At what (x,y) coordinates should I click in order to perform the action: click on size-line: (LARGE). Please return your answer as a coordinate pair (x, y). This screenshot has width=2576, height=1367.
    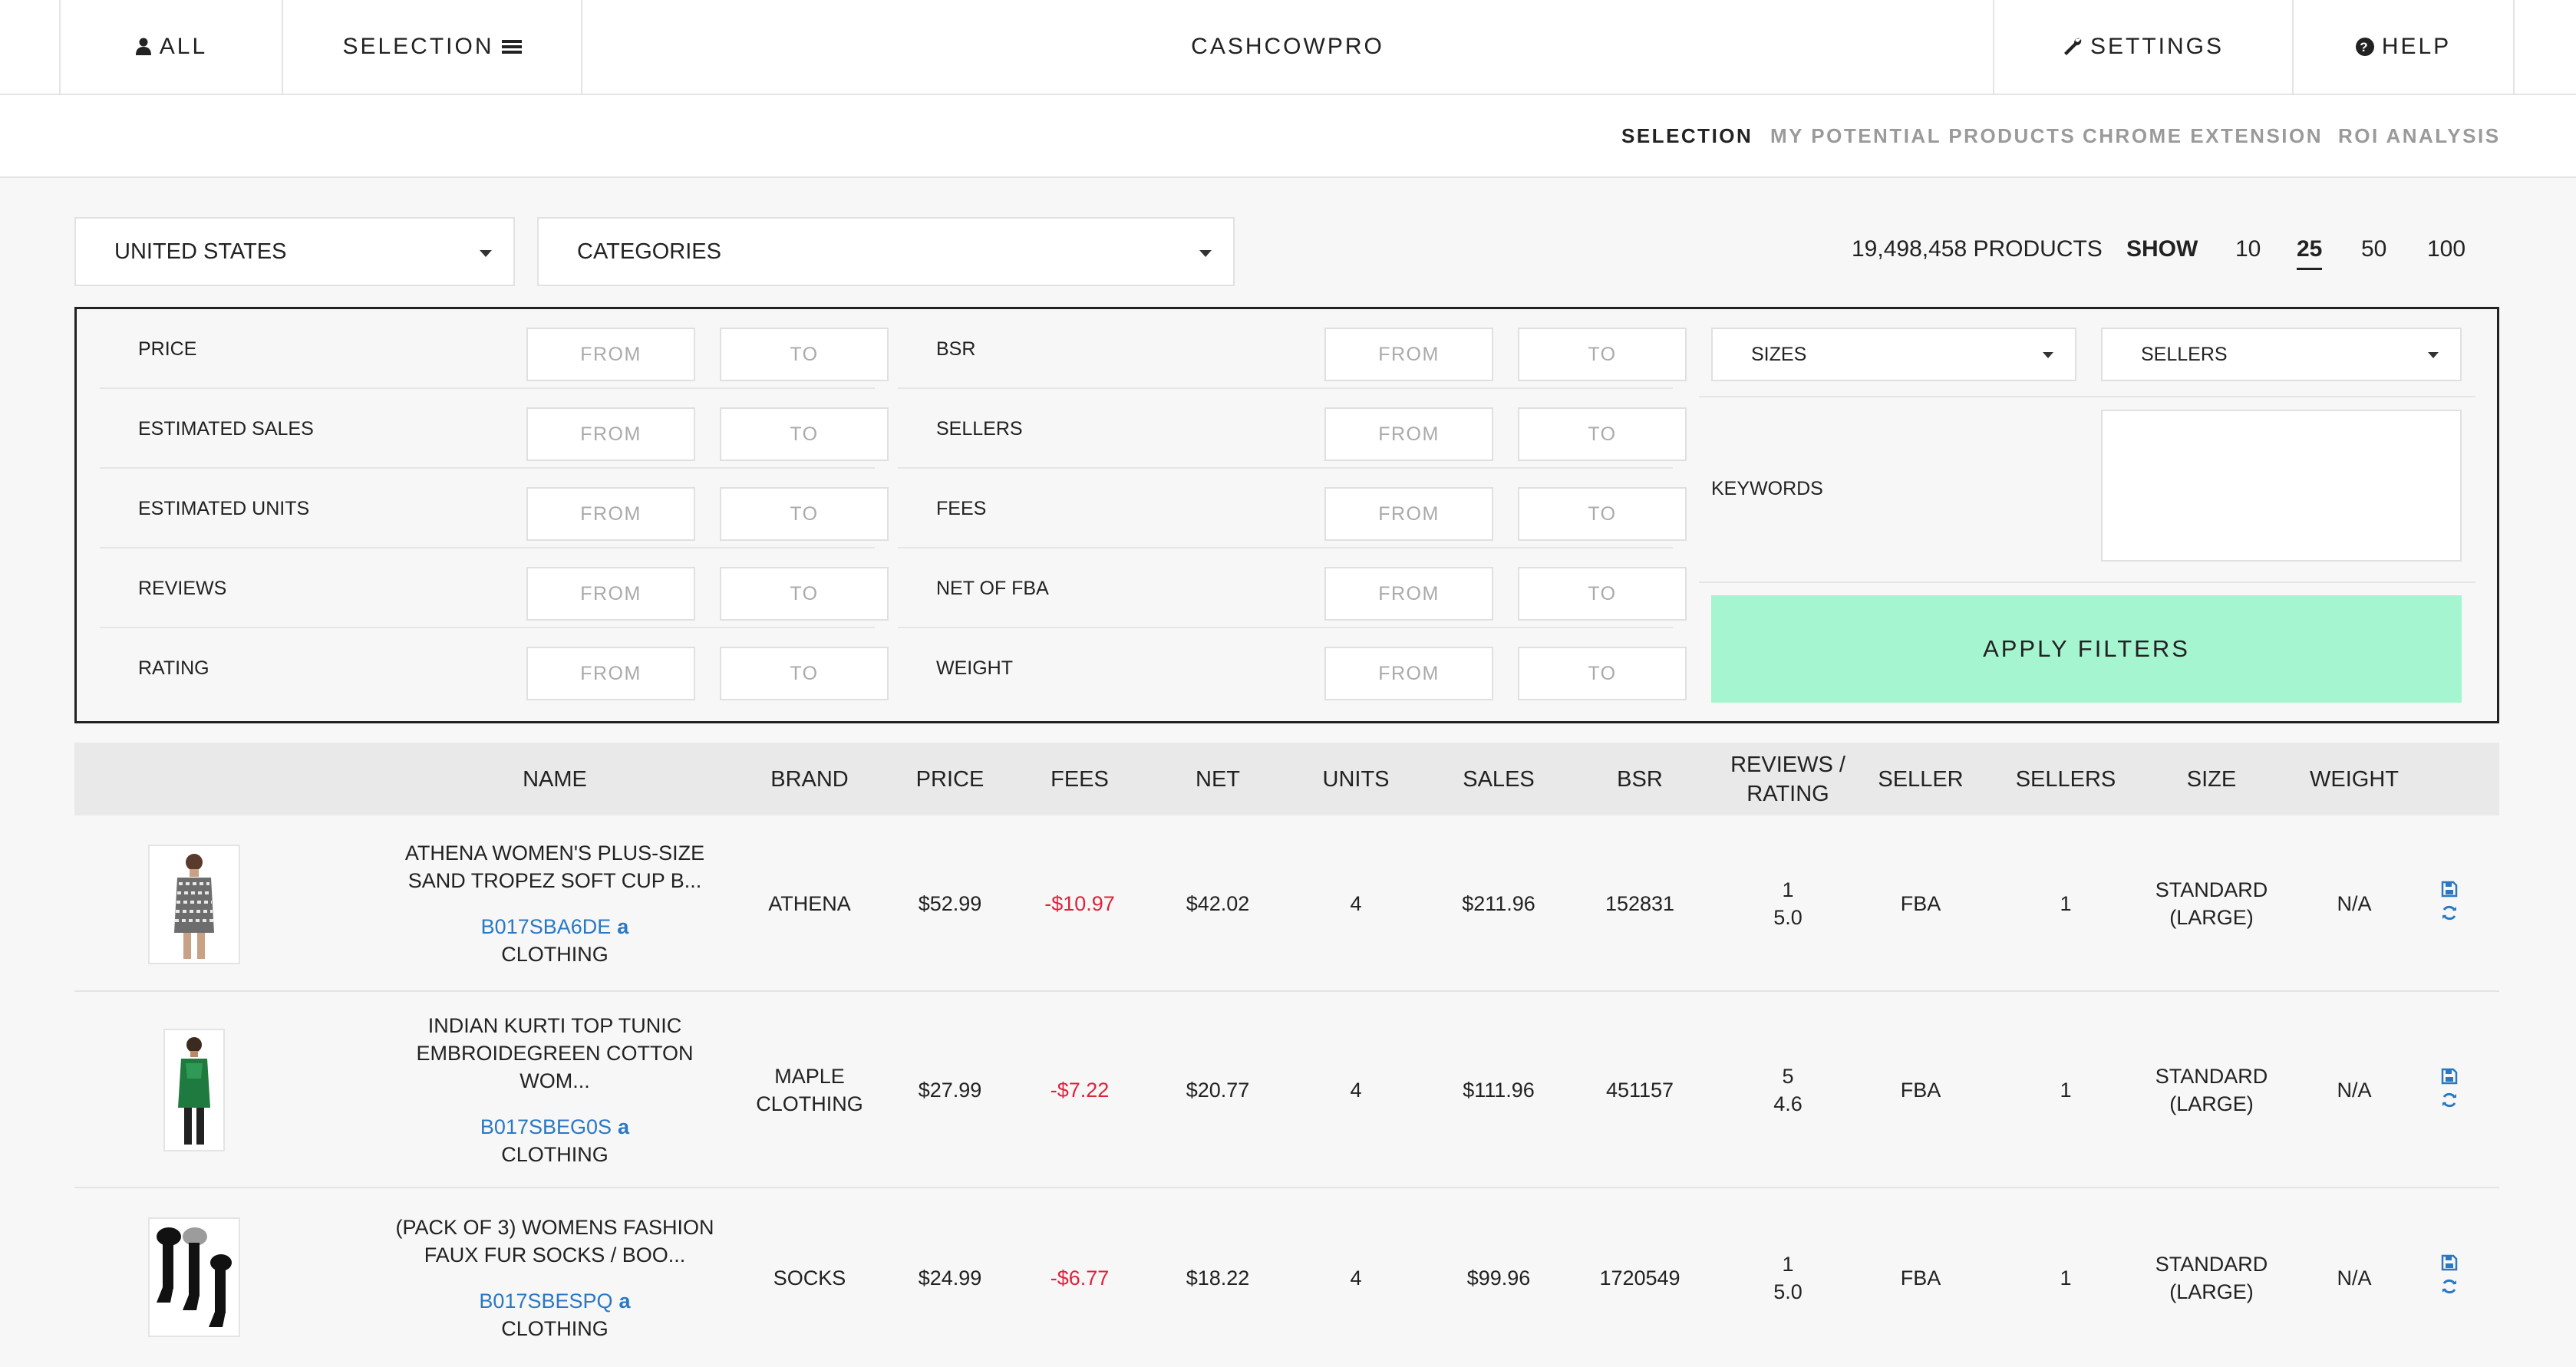
    Looking at the image, I should click on (2211, 1103).